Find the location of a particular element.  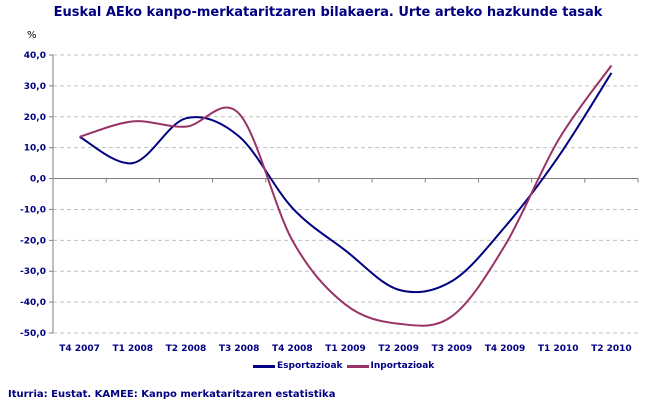

legend: Esportazioak Inportazioak is located at coordinates (345, 366).